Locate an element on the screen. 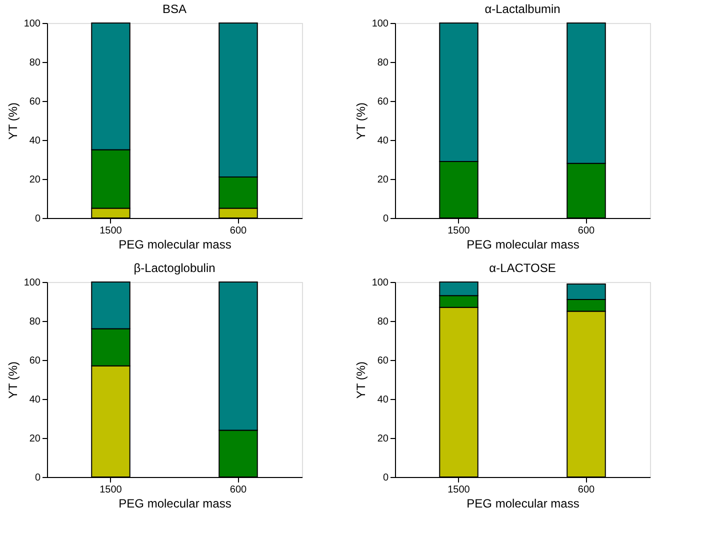 This screenshot has height=535, width=707. chart-title: BSA is located at coordinates (174, 9).